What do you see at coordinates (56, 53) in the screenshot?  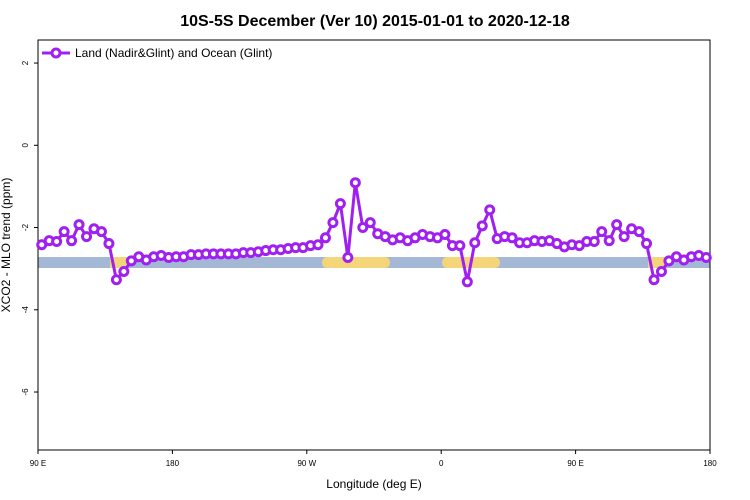 I see `legend-marker` at bounding box center [56, 53].